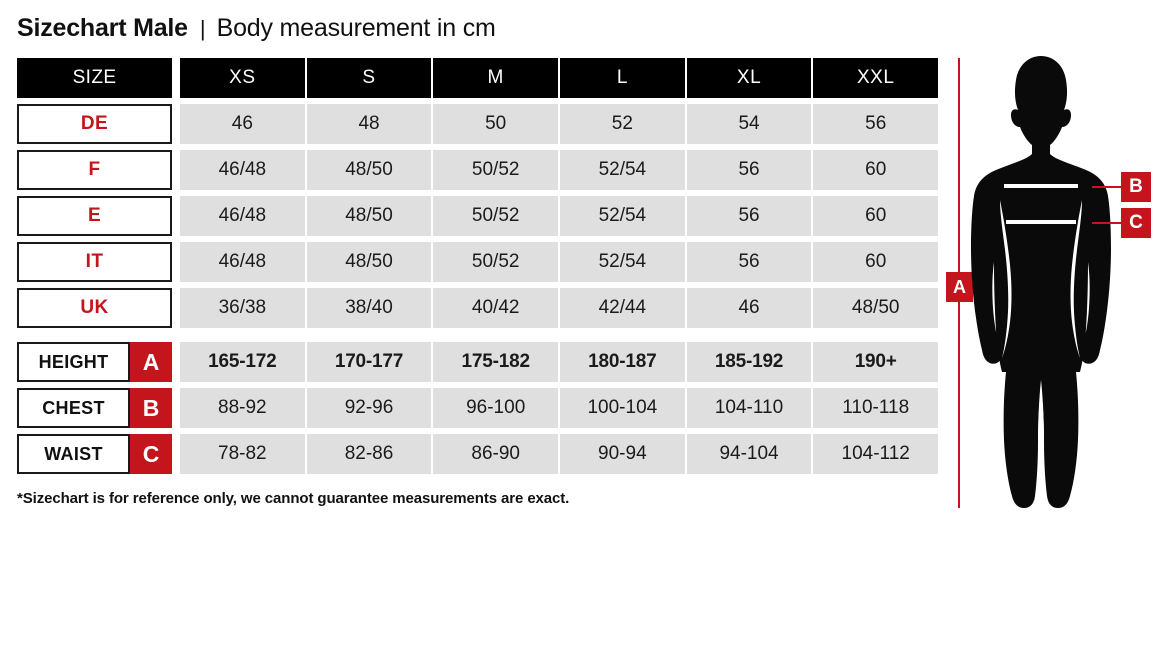  Describe the element at coordinates (876, 262) in the screenshot. I see `cell-it-xxl: 60` at that location.